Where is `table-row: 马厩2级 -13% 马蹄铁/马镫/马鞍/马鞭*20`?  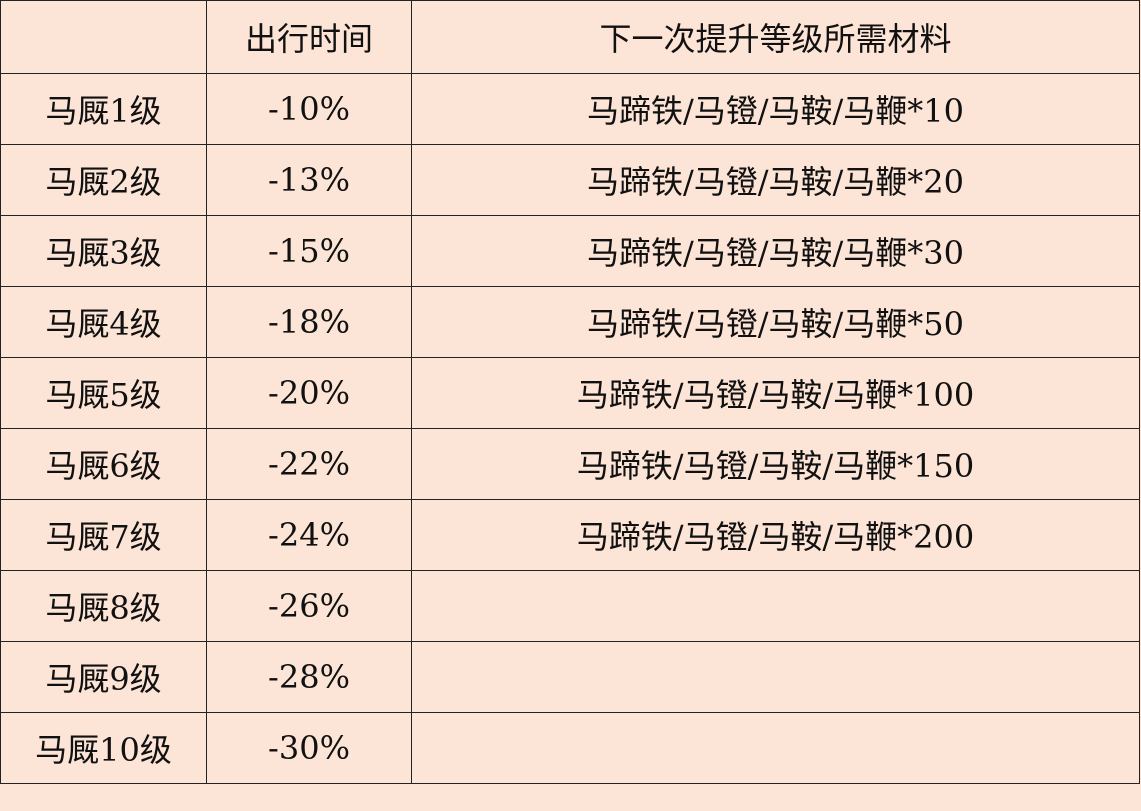
table-row: 马厩2级 -13% 马蹄铁/马镫/马鞍/马鞭*20 is located at coordinates (570, 180).